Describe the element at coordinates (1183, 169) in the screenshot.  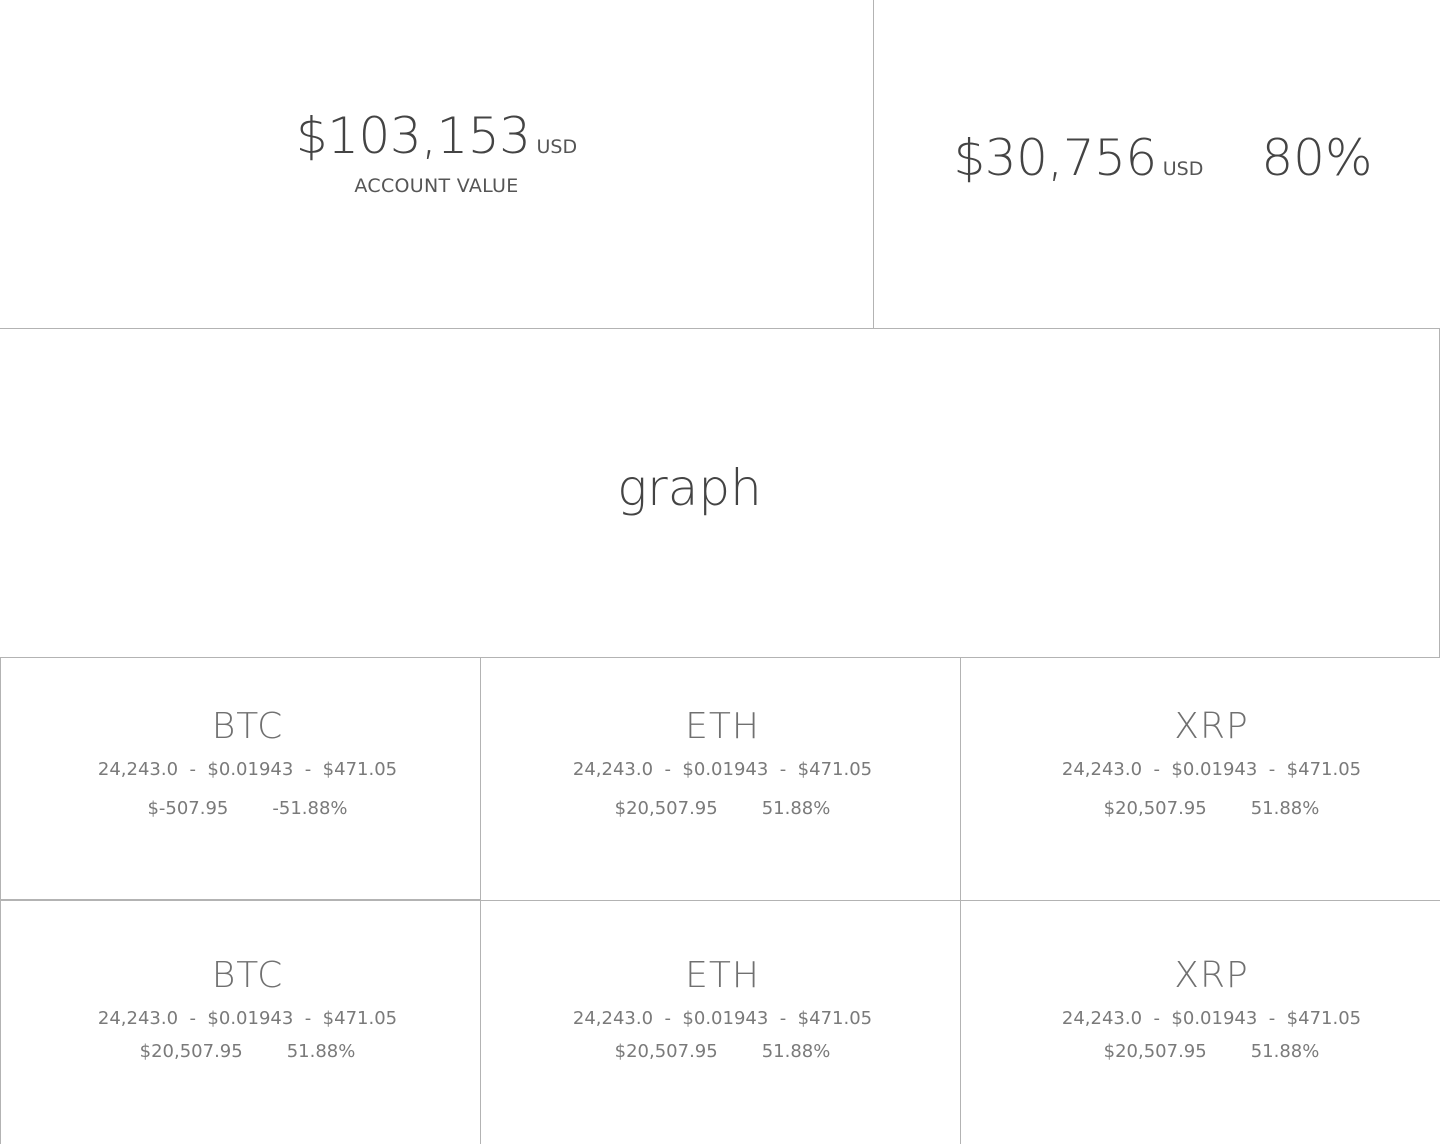
I see `secondary-value-currency: USD` at that location.